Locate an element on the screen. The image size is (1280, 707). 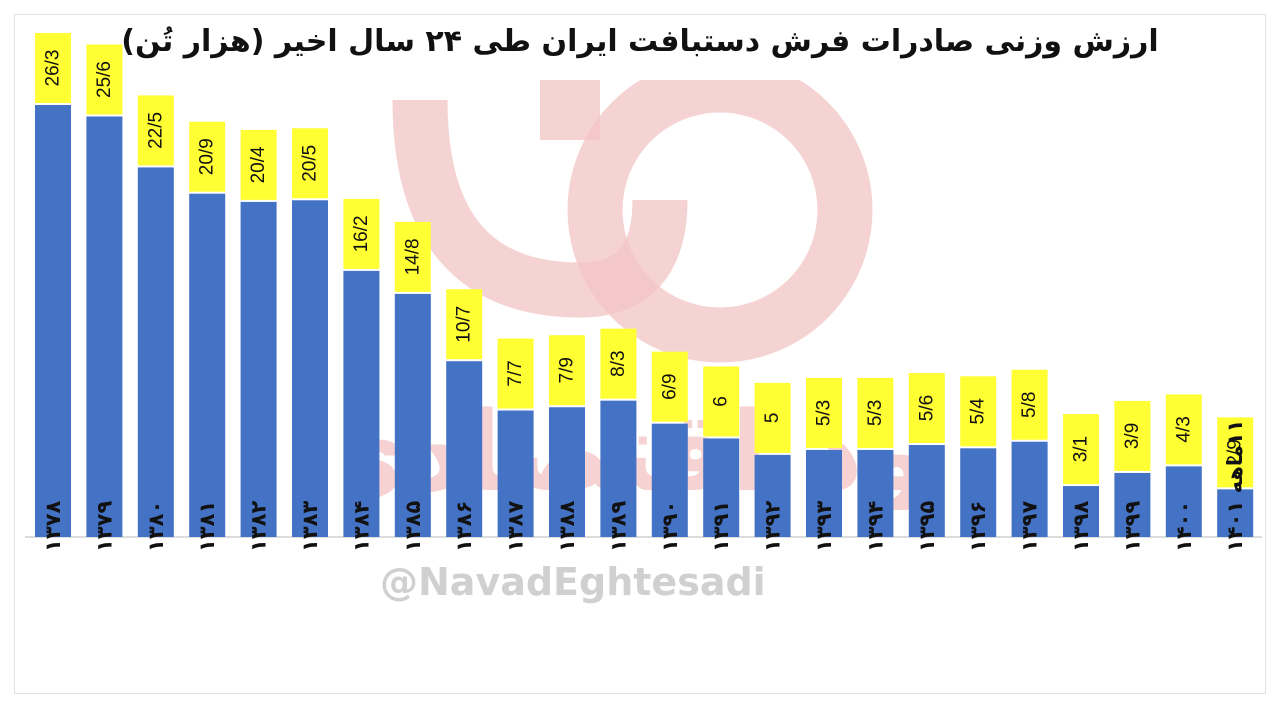
data-label: 20/9 is located at coordinates (207, 156).